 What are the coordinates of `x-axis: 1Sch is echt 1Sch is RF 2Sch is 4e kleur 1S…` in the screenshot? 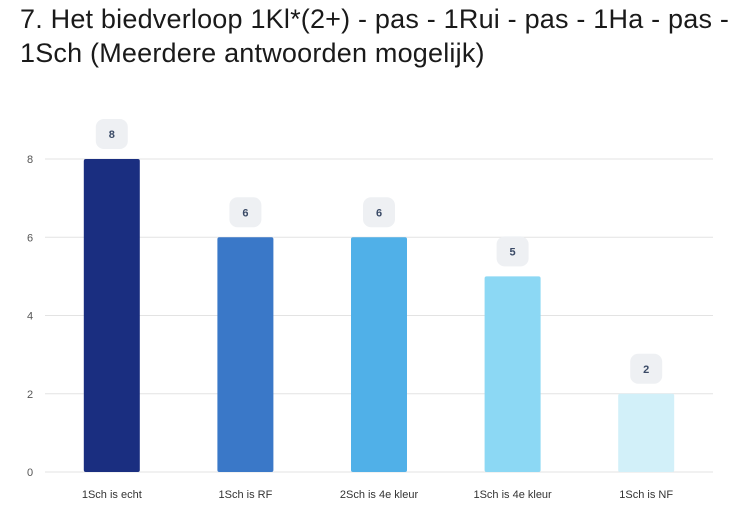 It's located at (378, 495).